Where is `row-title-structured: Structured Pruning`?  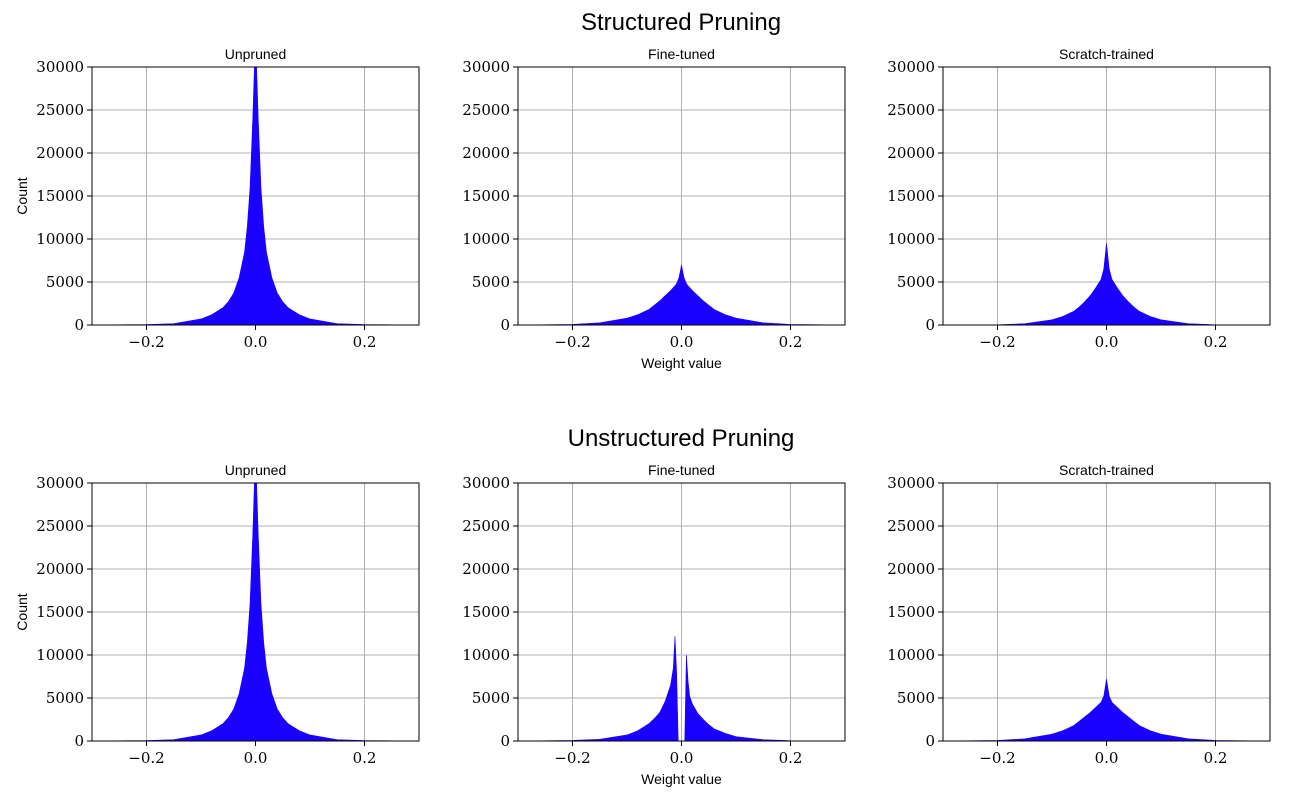
row-title-structured: Structured Pruning is located at coordinates (681, 22).